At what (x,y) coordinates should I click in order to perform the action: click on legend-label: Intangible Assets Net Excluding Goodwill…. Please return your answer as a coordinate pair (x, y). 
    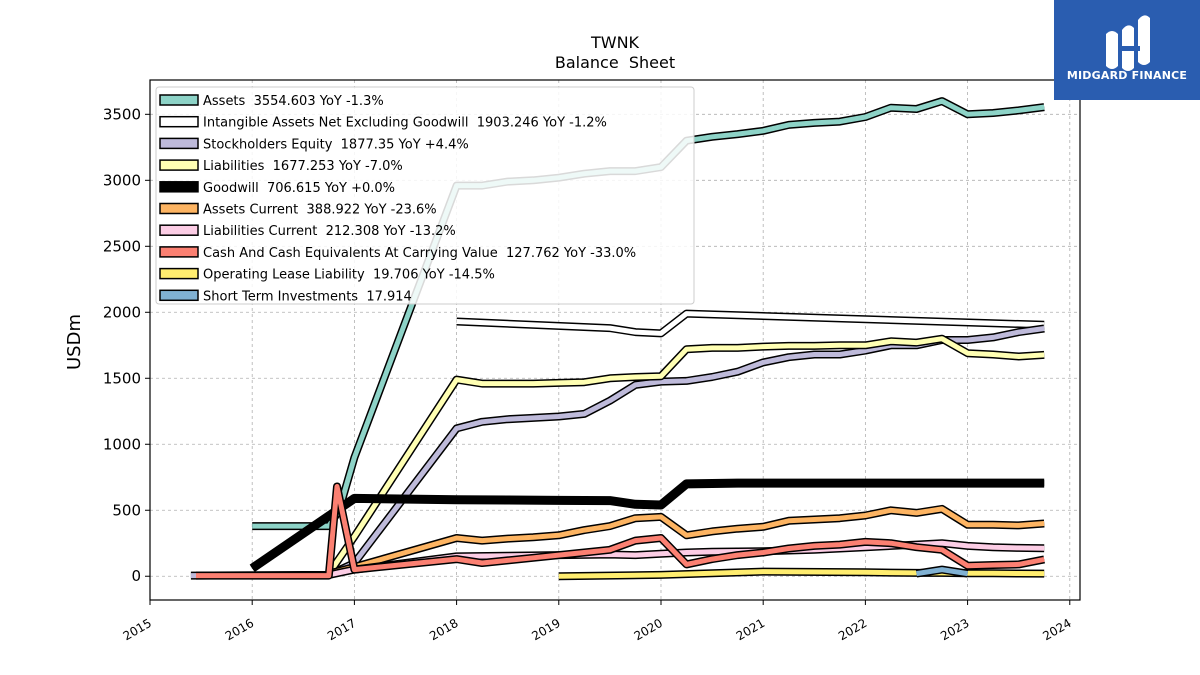
    Looking at the image, I should click on (405, 123).